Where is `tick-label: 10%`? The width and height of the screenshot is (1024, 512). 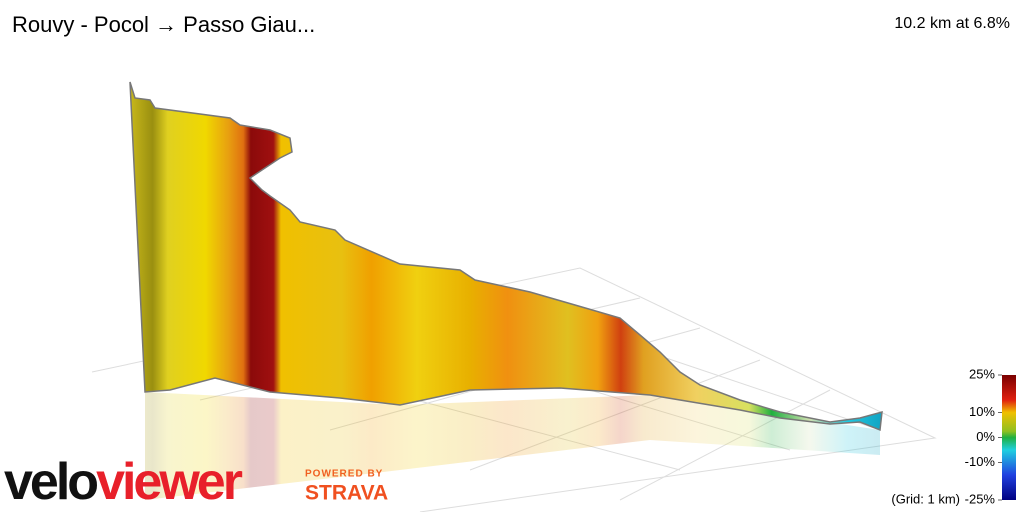
tick-label: 10% is located at coordinates (982, 411).